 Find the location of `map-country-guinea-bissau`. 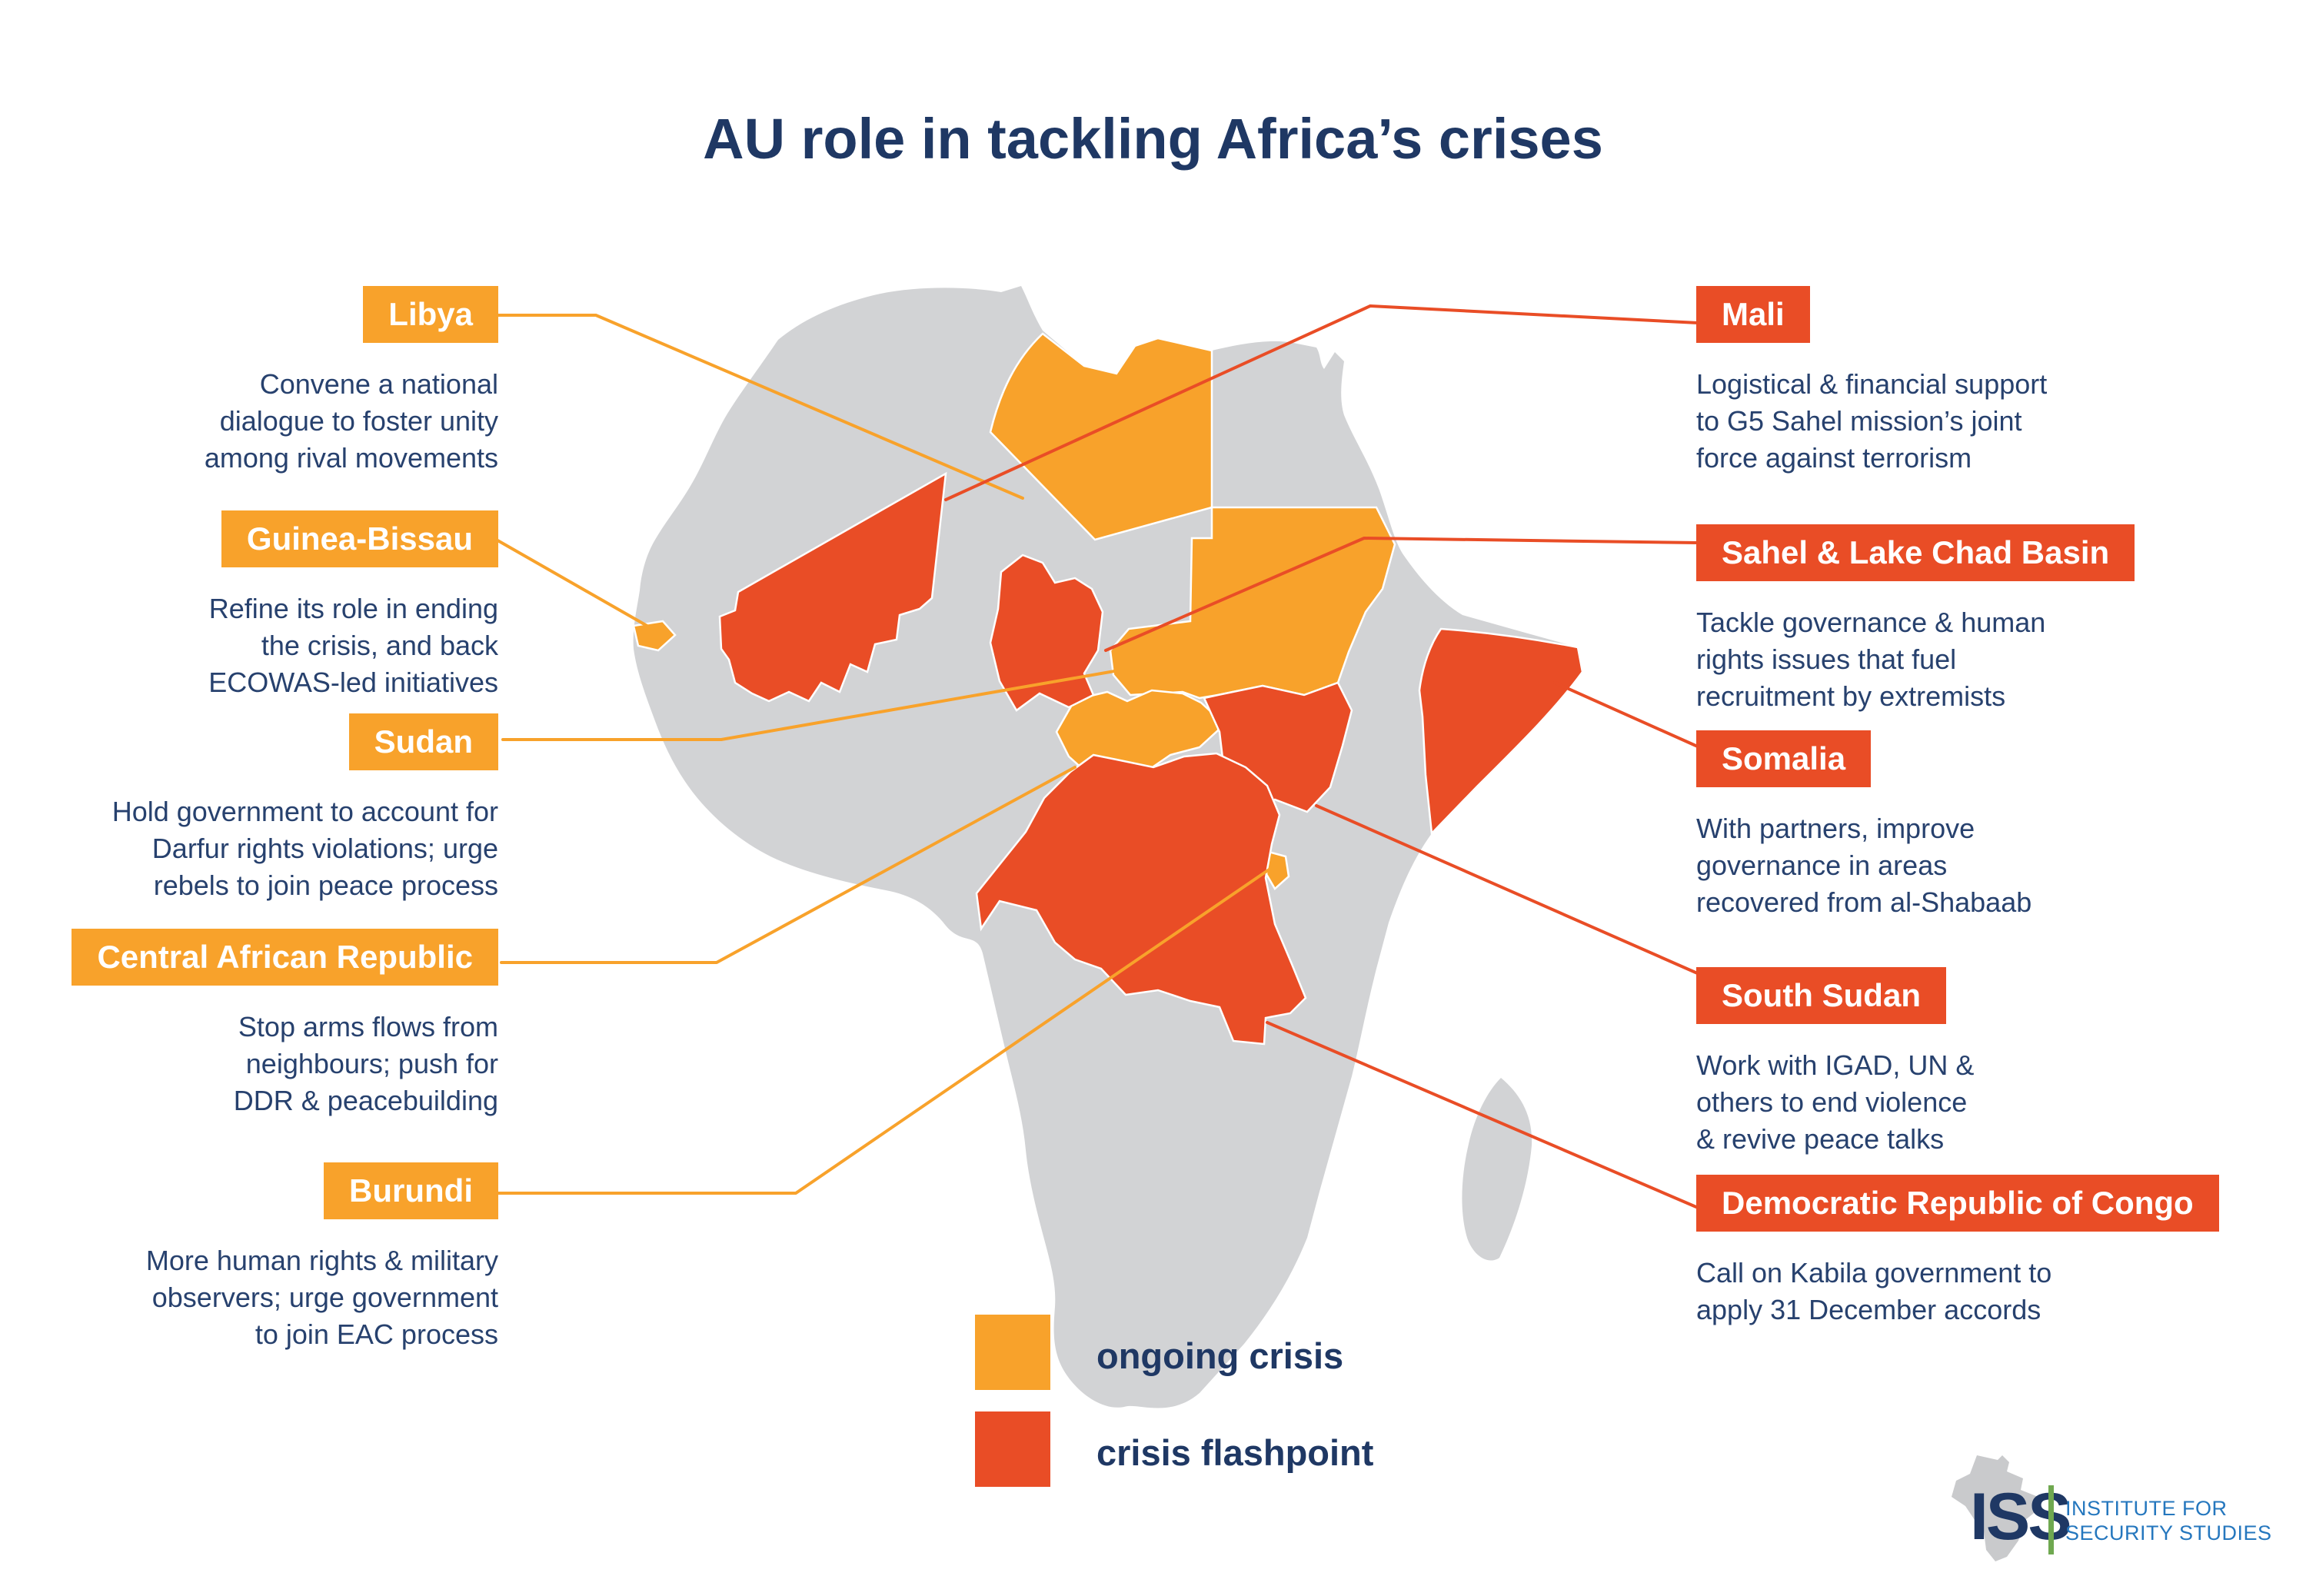

map-country-guinea-bissau is located at coordinates (654, 636).